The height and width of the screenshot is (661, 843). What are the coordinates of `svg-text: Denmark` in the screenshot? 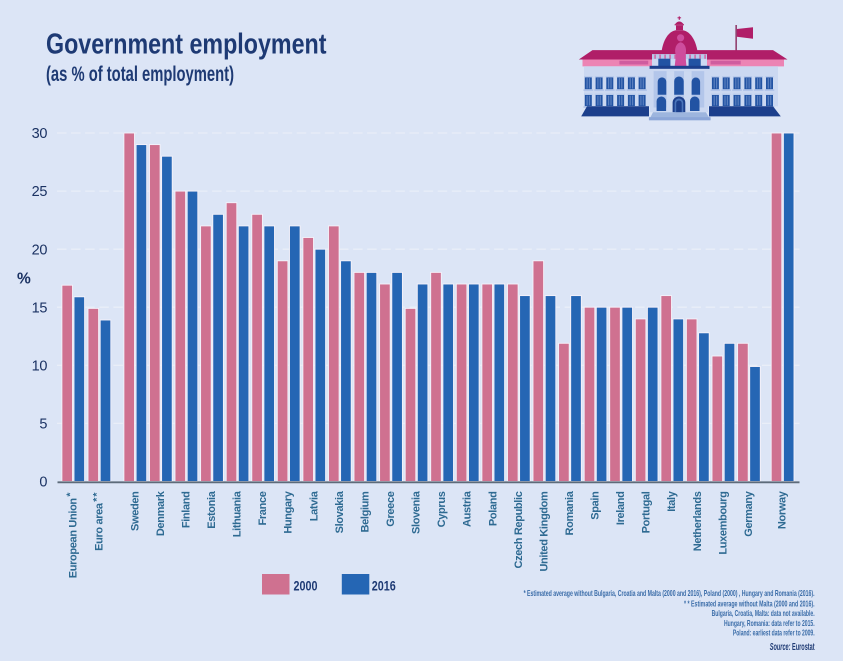 It's located at (161, 513).